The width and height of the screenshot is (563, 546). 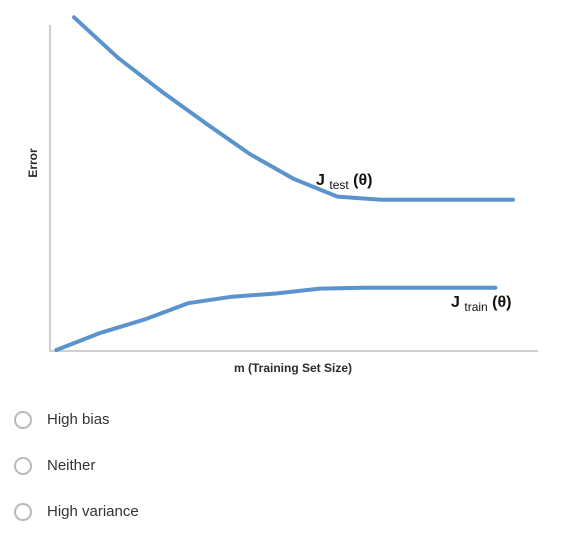 What do you see at coordinates (164, 420) in the screenshot?
I see `option-high-bias: High bias` at bounding box center [164, 420].